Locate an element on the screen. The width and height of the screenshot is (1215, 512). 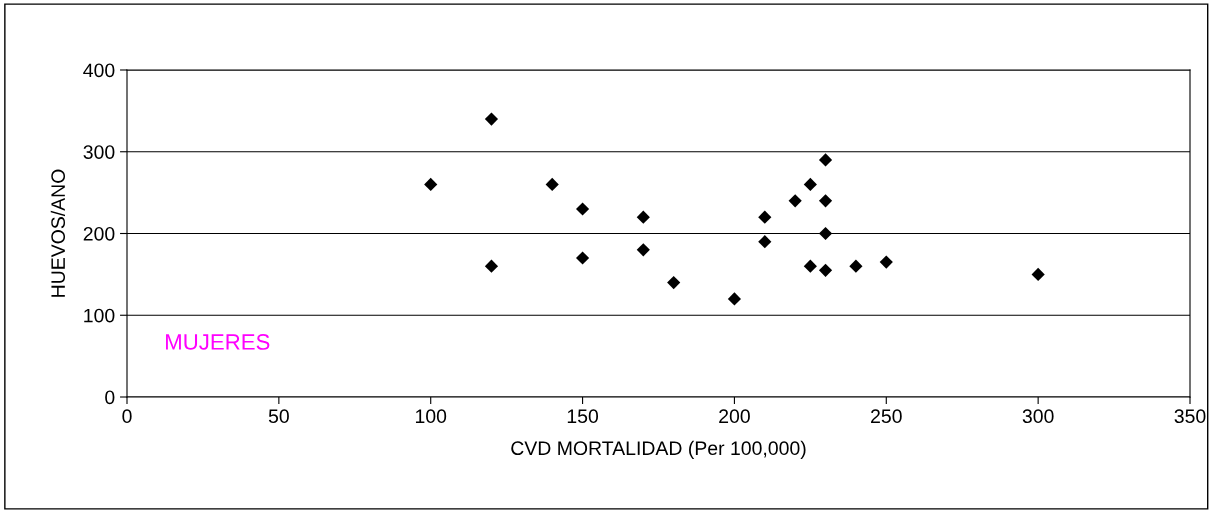
y-tick-label: 300 is located at coordinates (99, 152).